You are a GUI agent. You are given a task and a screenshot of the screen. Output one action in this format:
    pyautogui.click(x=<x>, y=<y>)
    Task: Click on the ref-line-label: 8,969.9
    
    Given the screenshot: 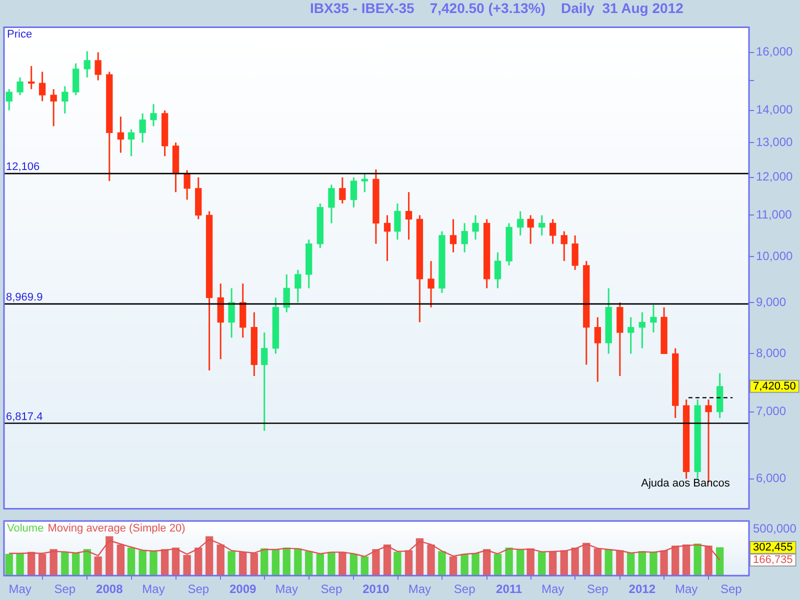 What is the action you would take?
    pyautogui.click(x=24, y=297)
    